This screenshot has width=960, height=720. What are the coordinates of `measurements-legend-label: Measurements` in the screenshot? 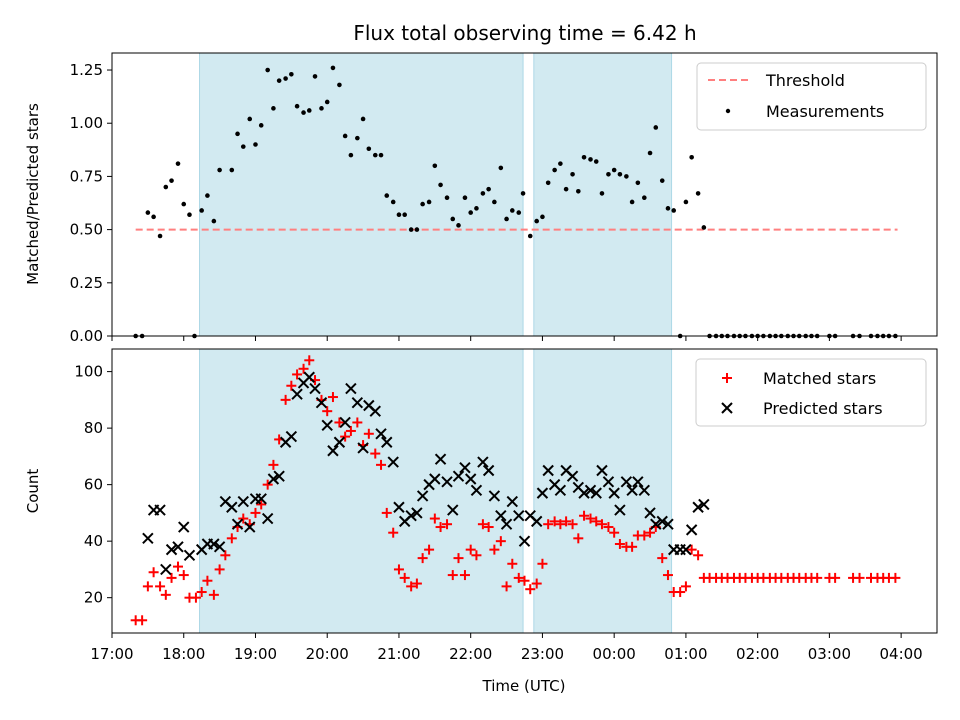 It's located at (825, 111).